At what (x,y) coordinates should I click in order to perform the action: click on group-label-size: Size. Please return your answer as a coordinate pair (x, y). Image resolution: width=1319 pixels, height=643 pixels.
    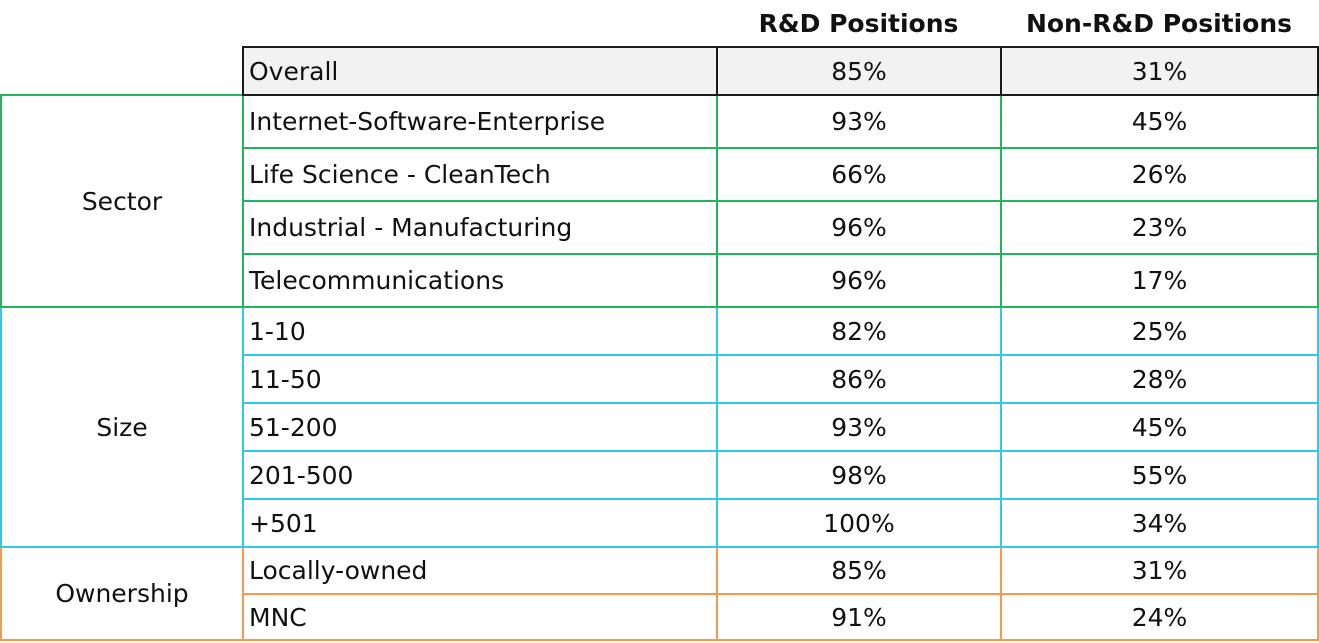
    Looking at the image, I should click on (122, 427).